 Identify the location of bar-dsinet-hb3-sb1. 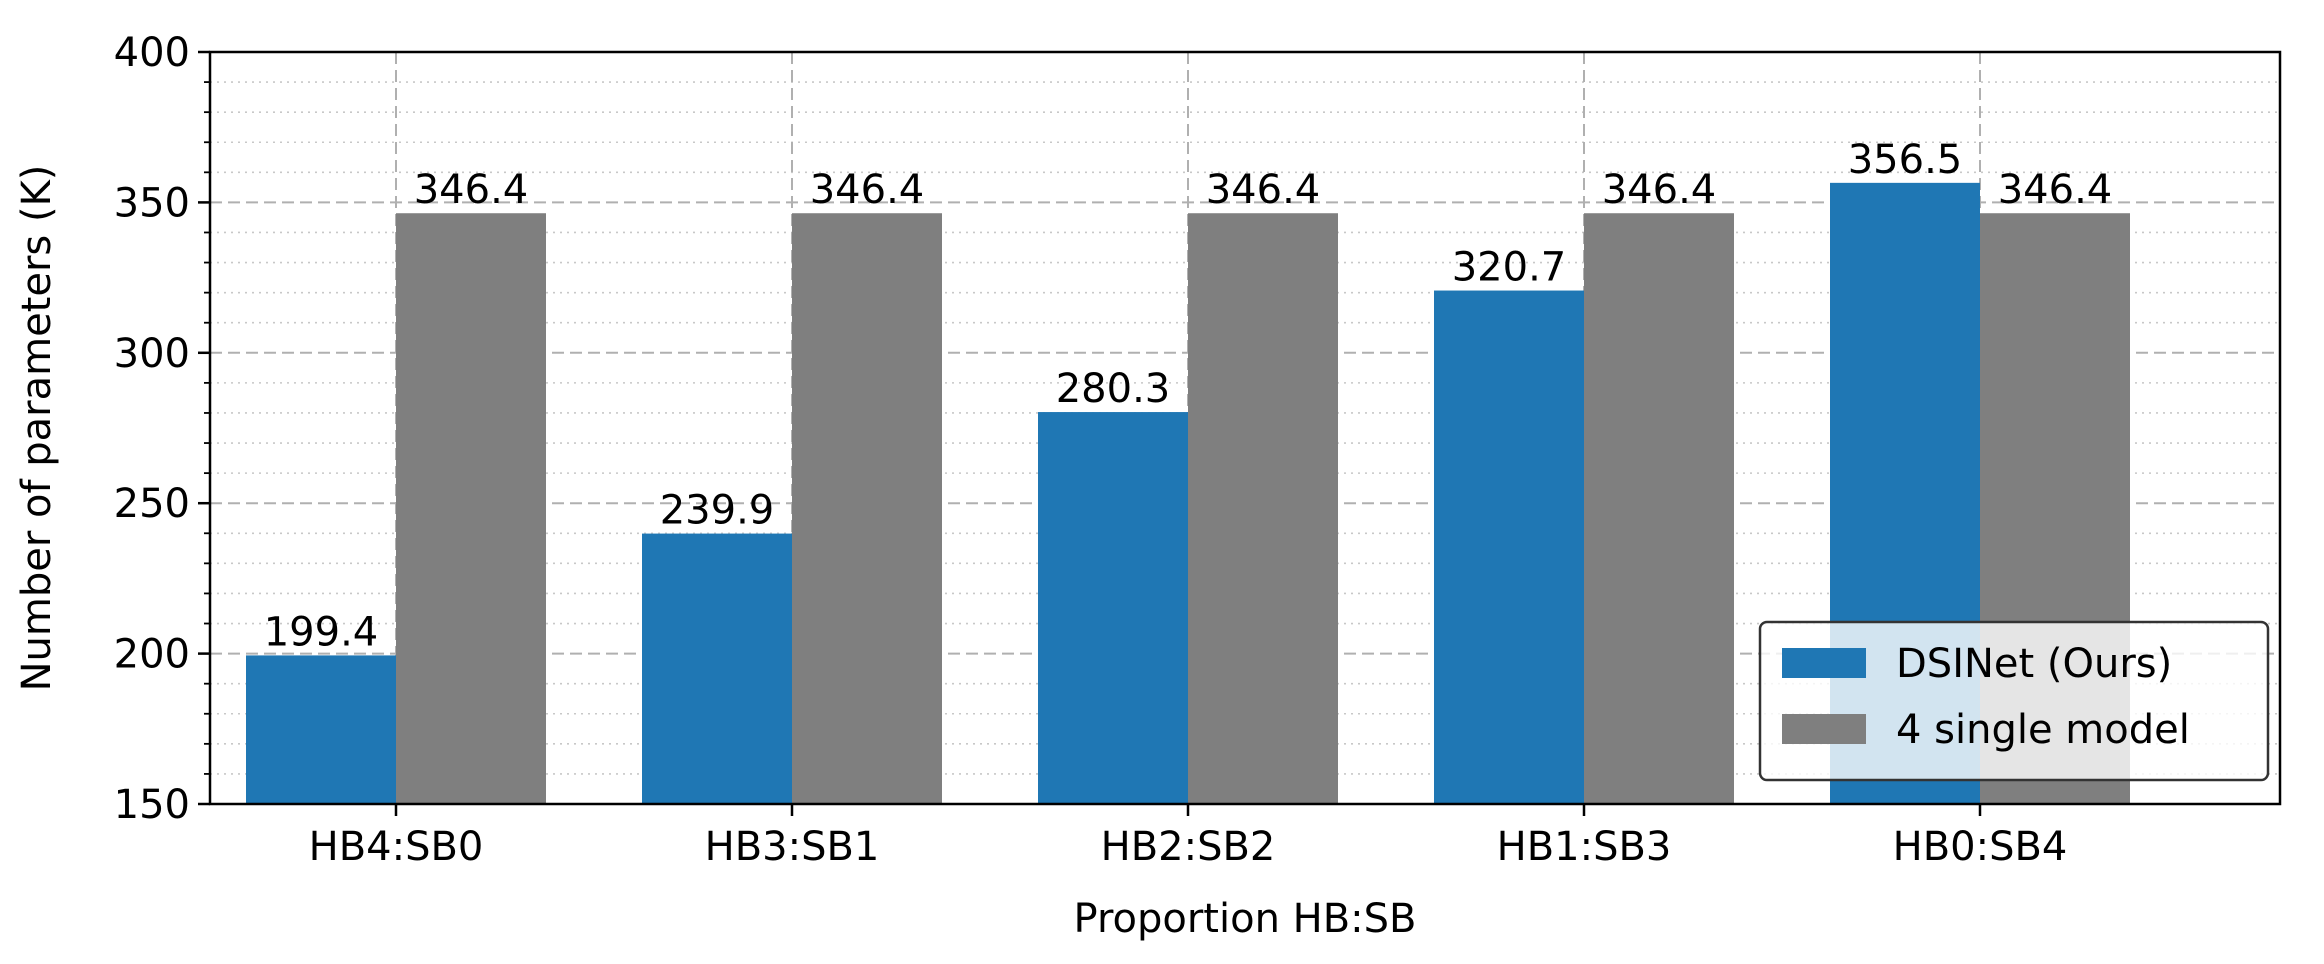
(717, 668).